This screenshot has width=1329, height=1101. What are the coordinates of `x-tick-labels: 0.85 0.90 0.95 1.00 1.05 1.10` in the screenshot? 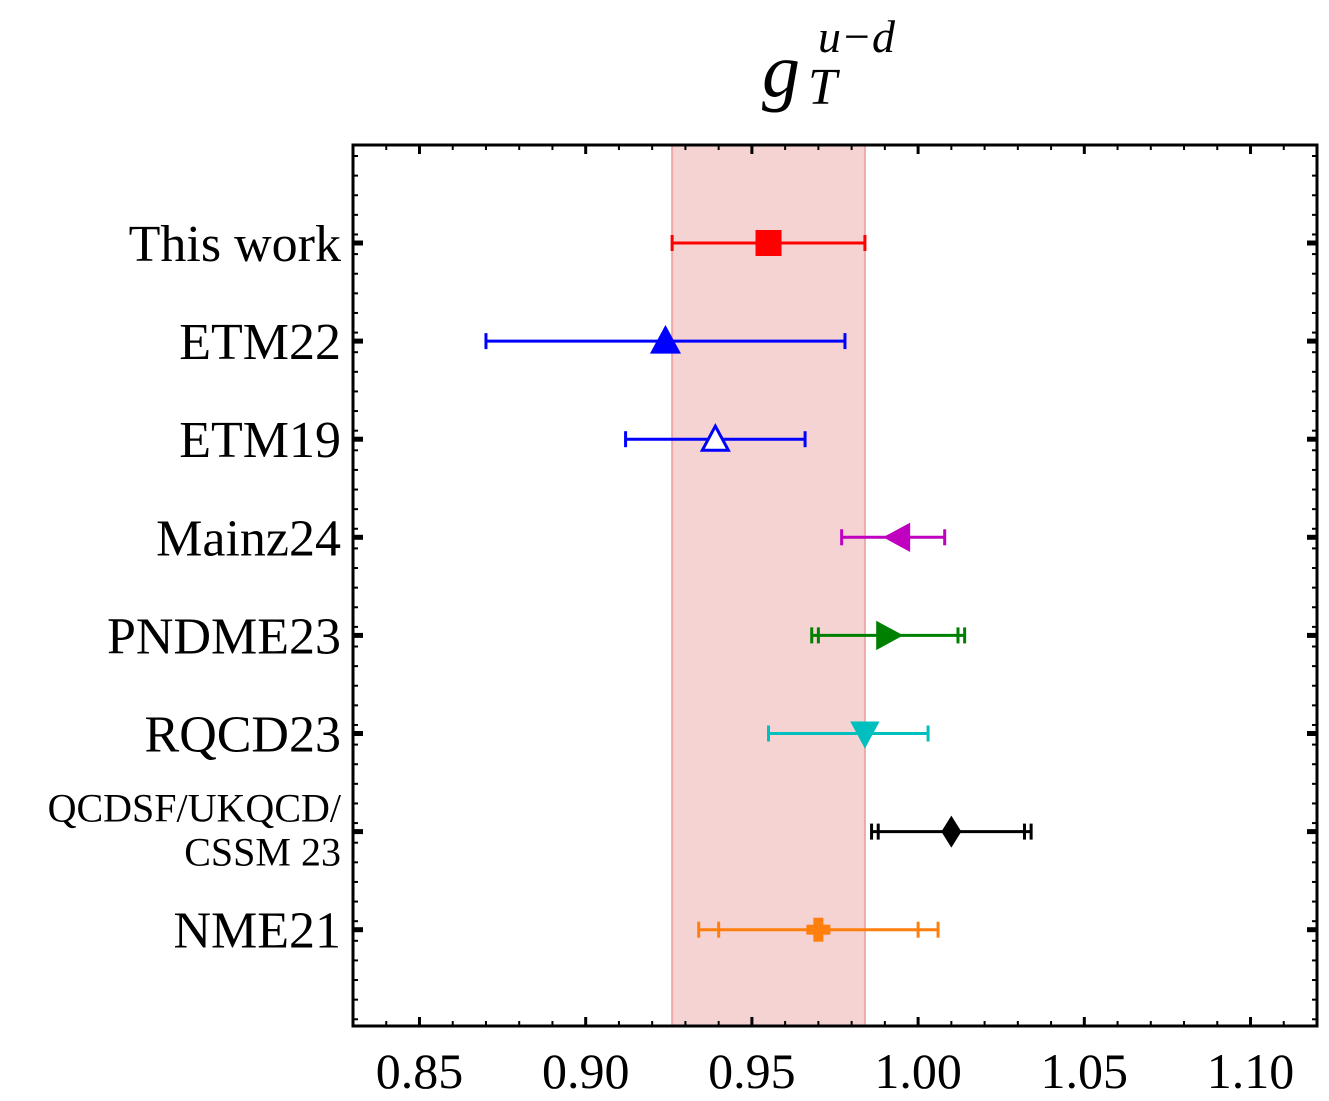 It's located at (835, 1071).